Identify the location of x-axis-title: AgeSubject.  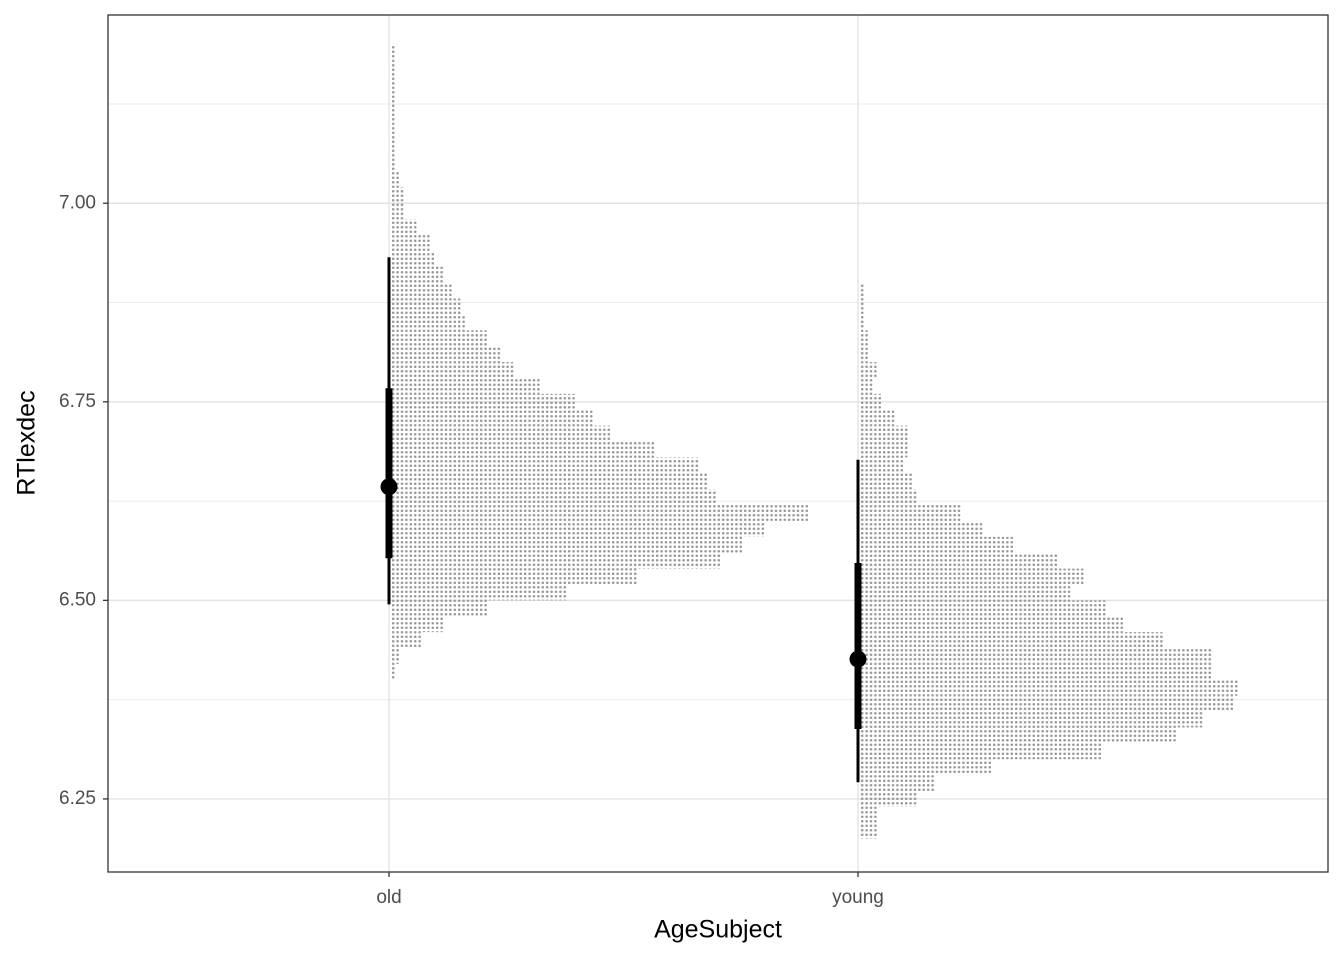
(718, 930).